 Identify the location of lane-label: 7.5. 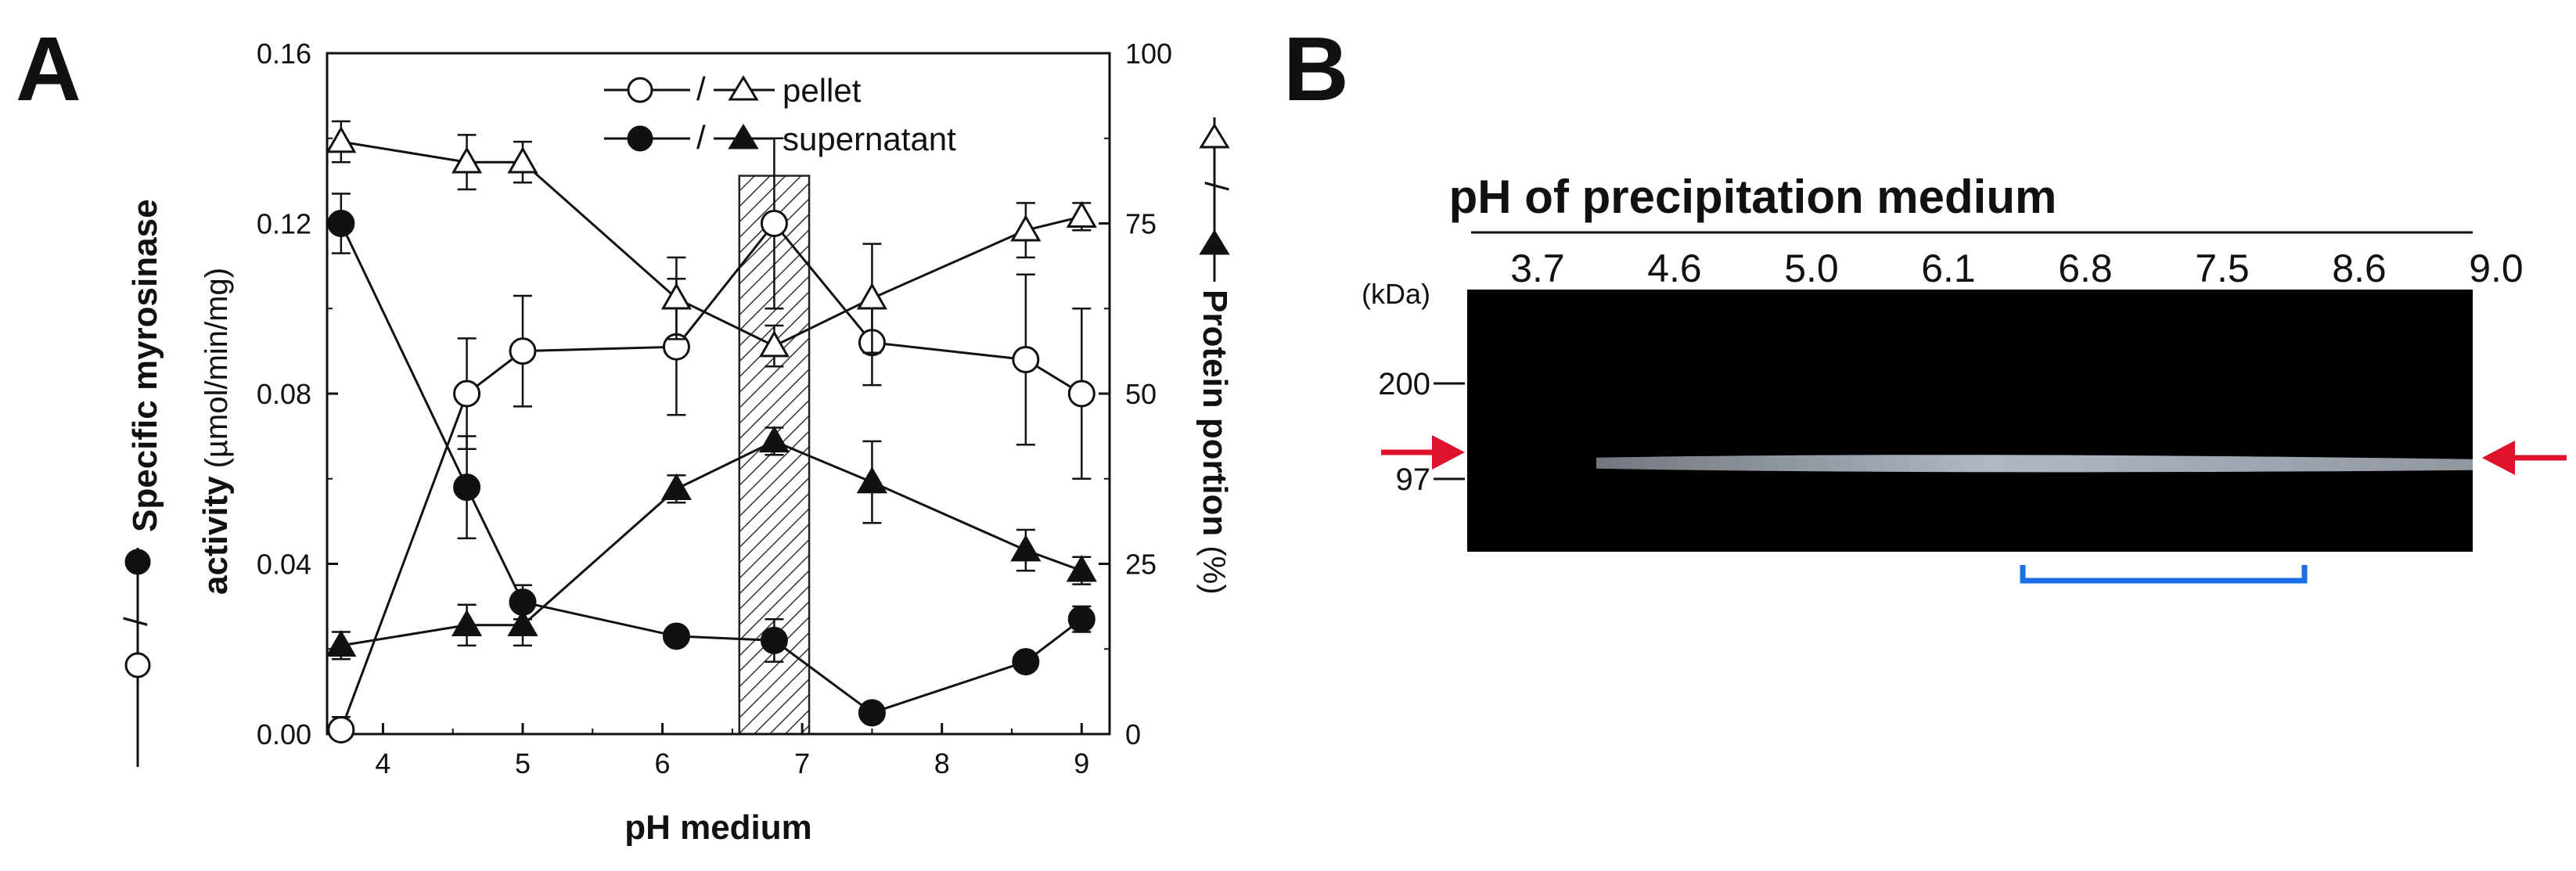
(2223, 268).